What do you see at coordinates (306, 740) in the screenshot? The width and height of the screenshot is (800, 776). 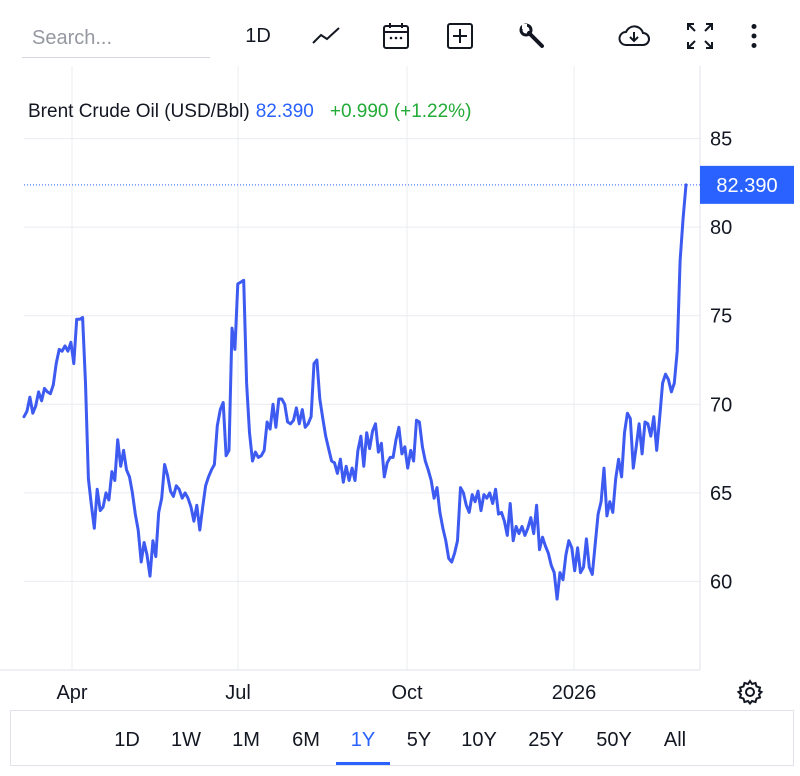 I see `range-button-6m: 6M` at bounding box center [306, 740].